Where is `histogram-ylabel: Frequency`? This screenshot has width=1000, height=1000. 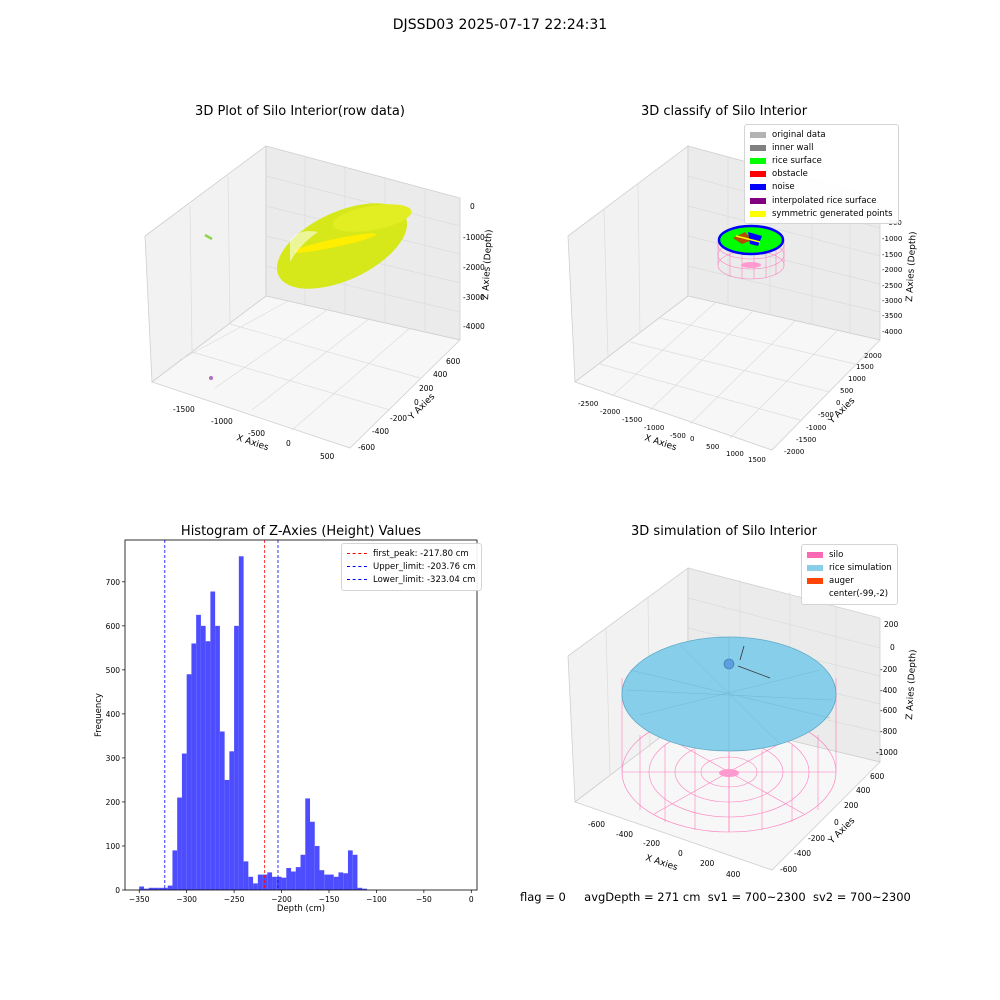
histogram-ylabel: Frequency is located at coordinates (99, 715).